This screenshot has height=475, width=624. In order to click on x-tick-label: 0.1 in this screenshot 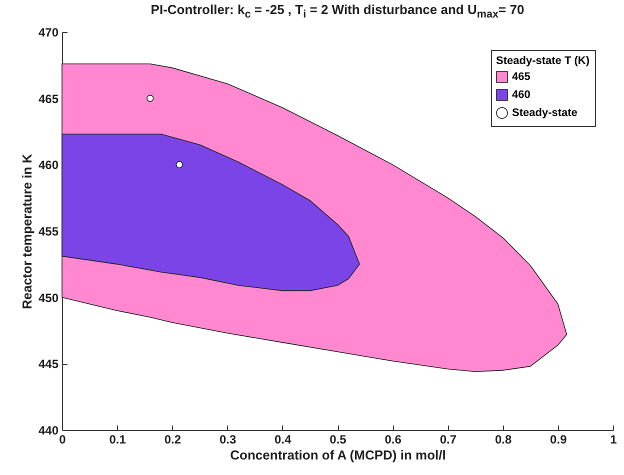, I will do `click(117, 439)`.